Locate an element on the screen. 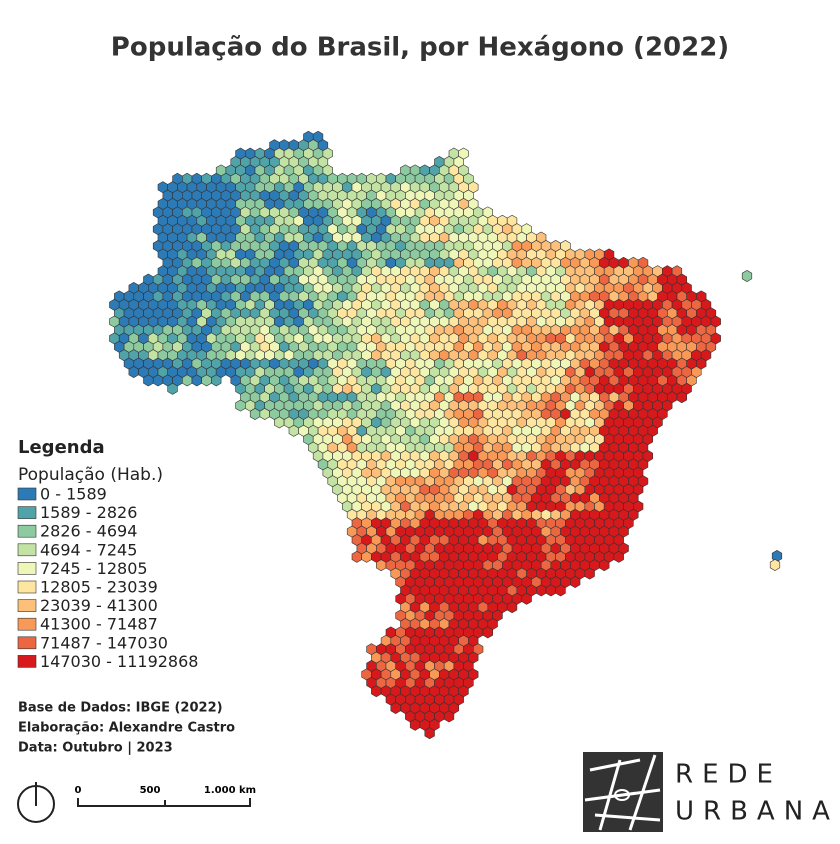 The width and height of the screenshot is (840, 844). logo: REDE URBANA is located at coordinates (711, 792).